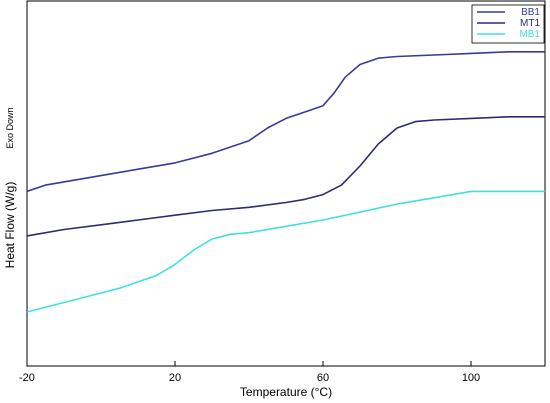  Describe the element at coordinates (286, 392) in the screenshot. I see `x-axis-label: Temperature (°C)` at that location.